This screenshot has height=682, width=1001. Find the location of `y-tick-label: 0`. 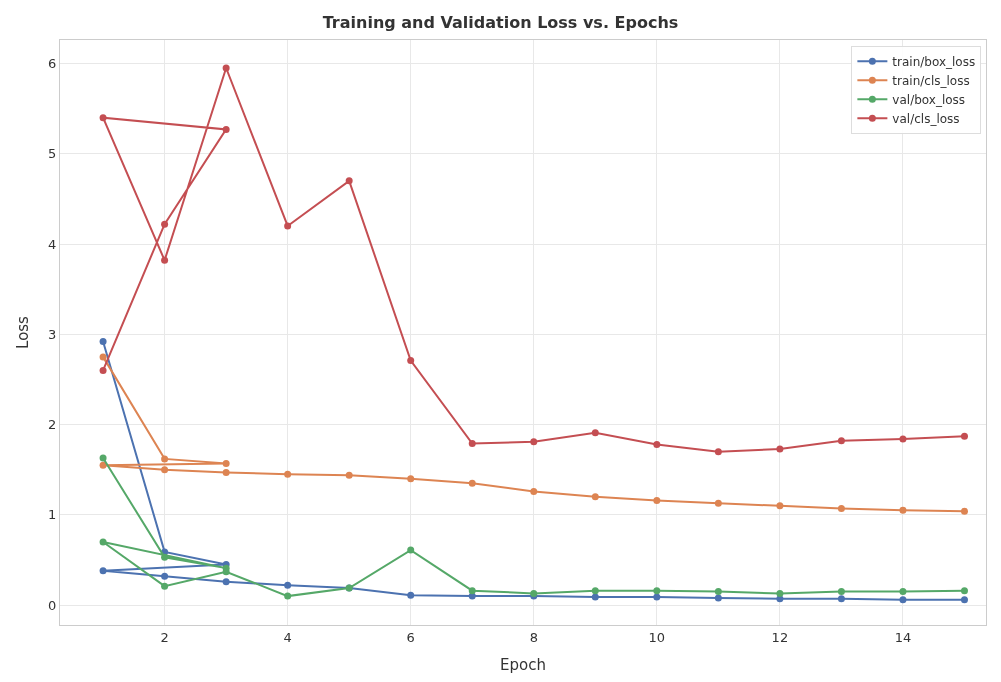

y-tick-label: 0 is located at coordinates (52, 605).